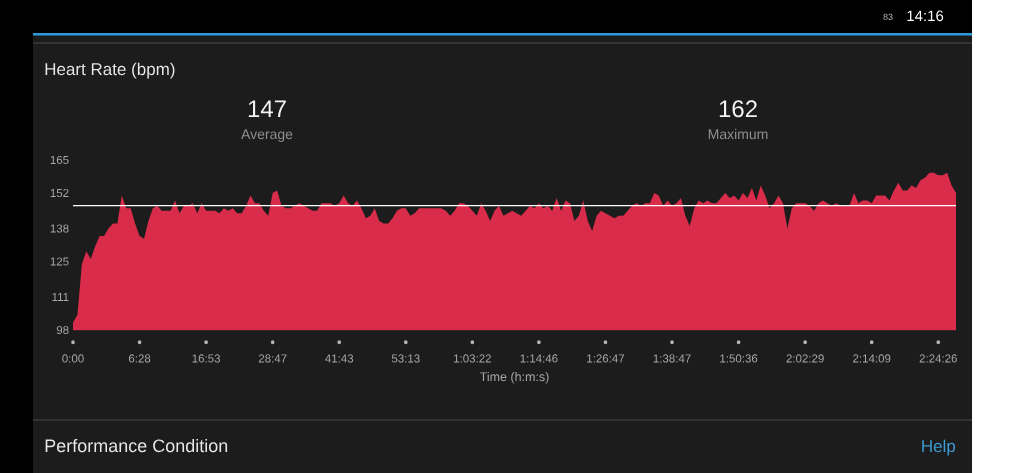  What do you see at coordinates (267, 135) in the screenshot?
I see `text: Average` at bounding box center [267, 135].